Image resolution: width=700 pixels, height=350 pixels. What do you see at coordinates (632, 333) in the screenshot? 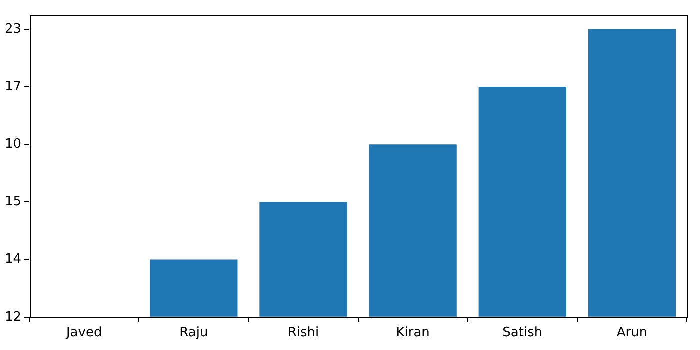
I see `x-tick-label: Arun` at bounding box center [632, 333].